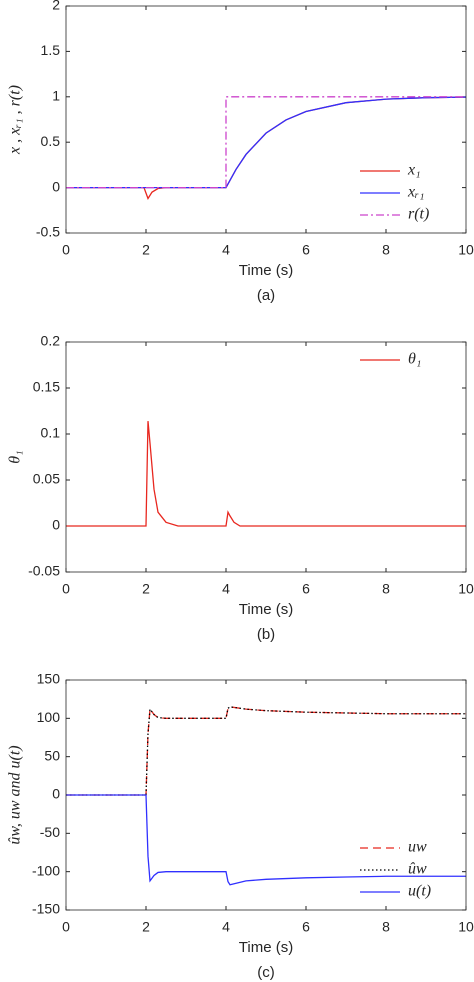 The height and width of the screenshot is (982, 474). What do you see at coordinates (49, 717) in the screenshot?
I see `y-tick-label: 100` at bounding box center [49, 717].